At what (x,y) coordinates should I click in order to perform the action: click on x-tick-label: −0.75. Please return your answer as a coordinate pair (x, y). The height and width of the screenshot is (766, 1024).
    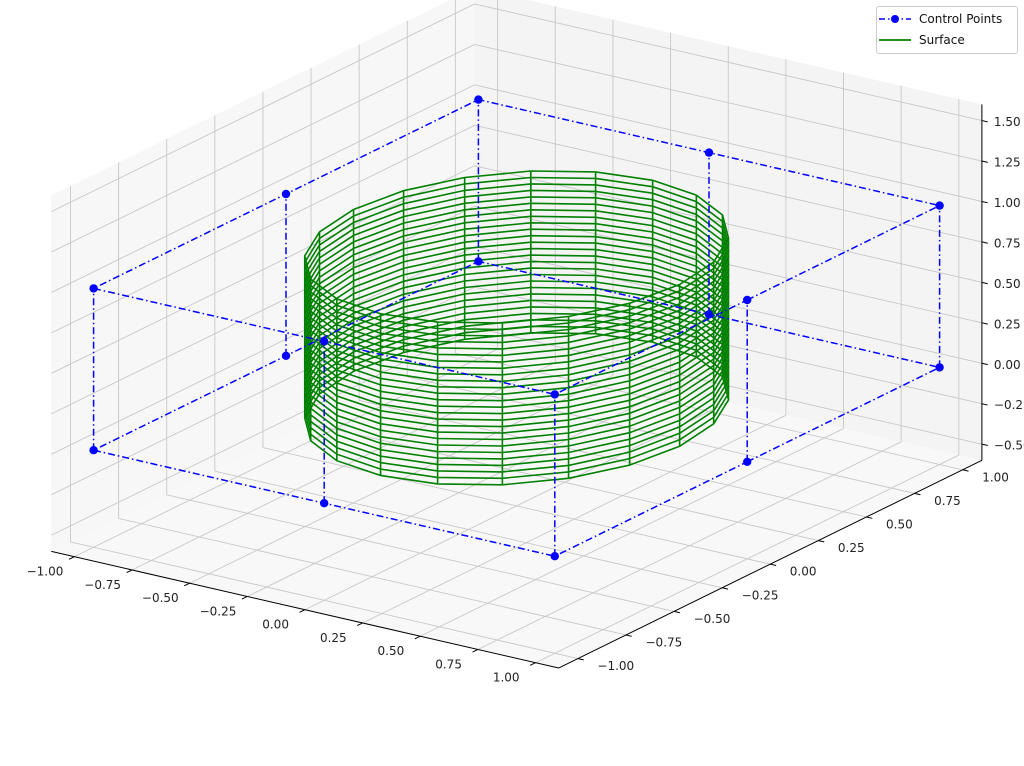
    Looking at the image, I should click on (102, 585).